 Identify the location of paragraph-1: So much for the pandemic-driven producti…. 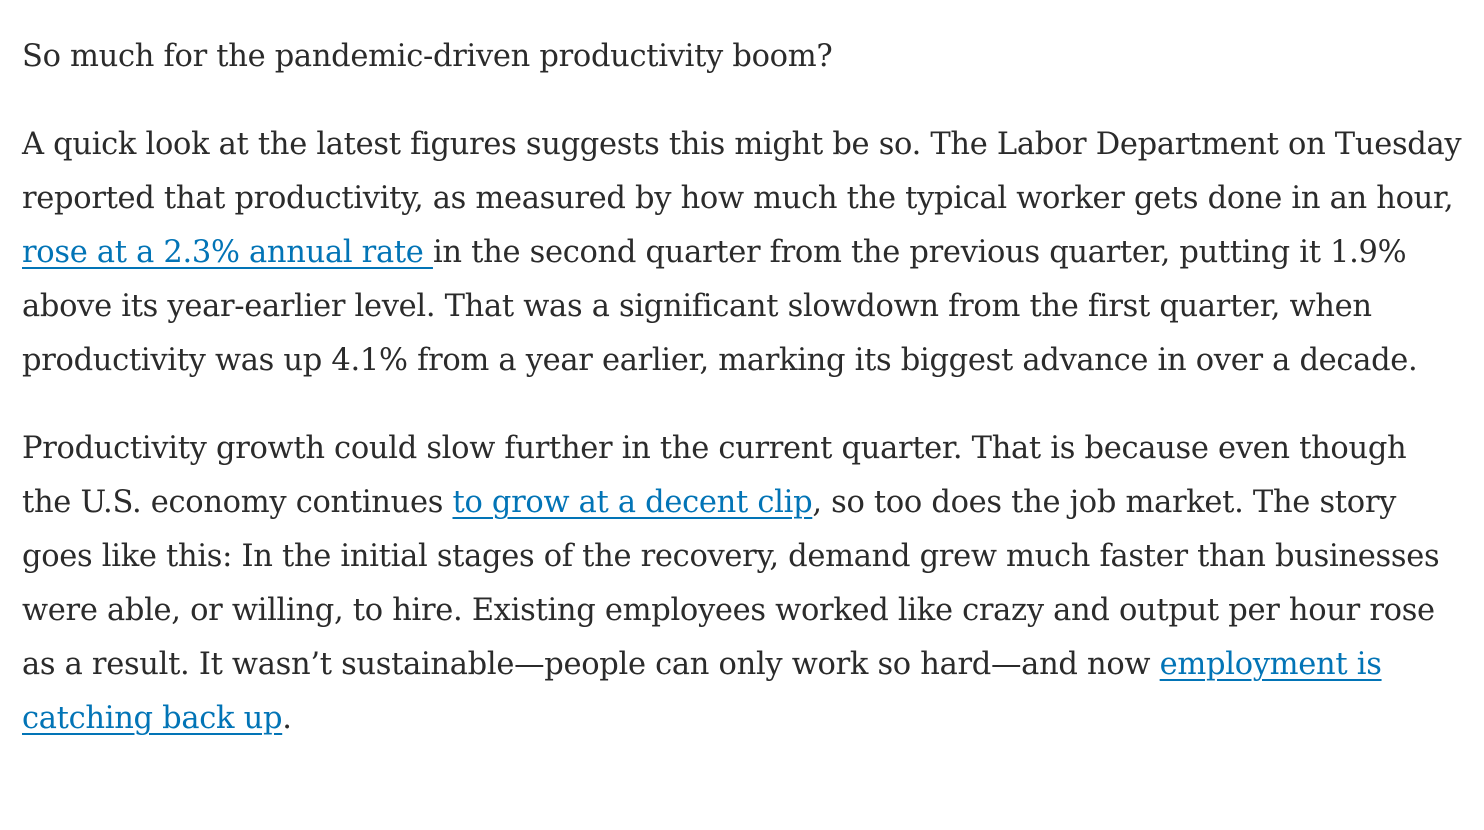
(742, 57).